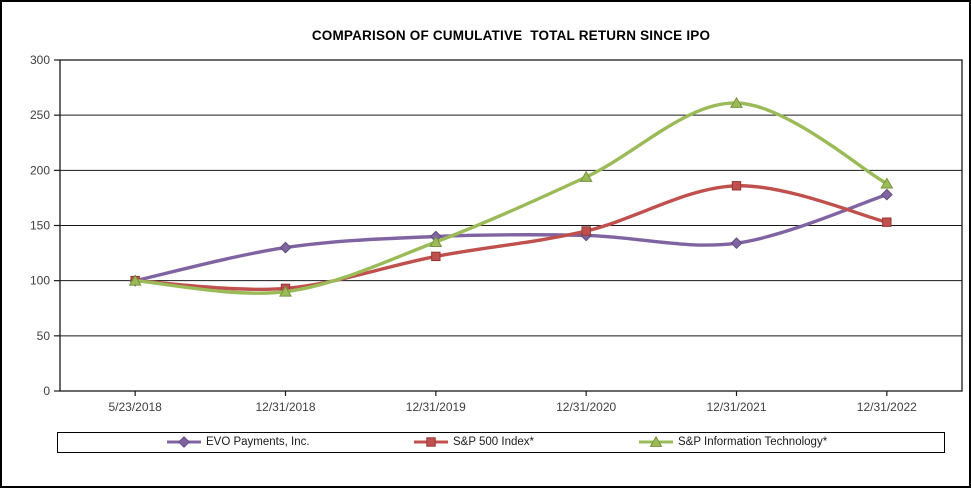 The width and height of the screenshot is (971, 488). I want to click on legend-label: S&P Information Technology*, so click(753, 442).